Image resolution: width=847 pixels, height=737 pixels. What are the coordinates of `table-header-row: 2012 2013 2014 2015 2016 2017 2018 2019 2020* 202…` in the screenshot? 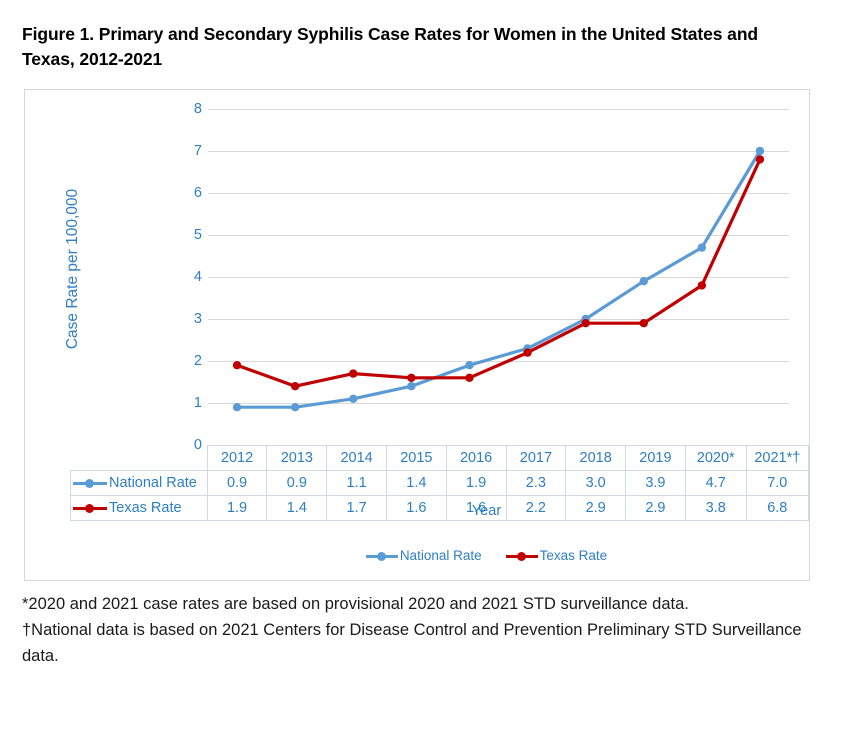 It's located at (440, 458).